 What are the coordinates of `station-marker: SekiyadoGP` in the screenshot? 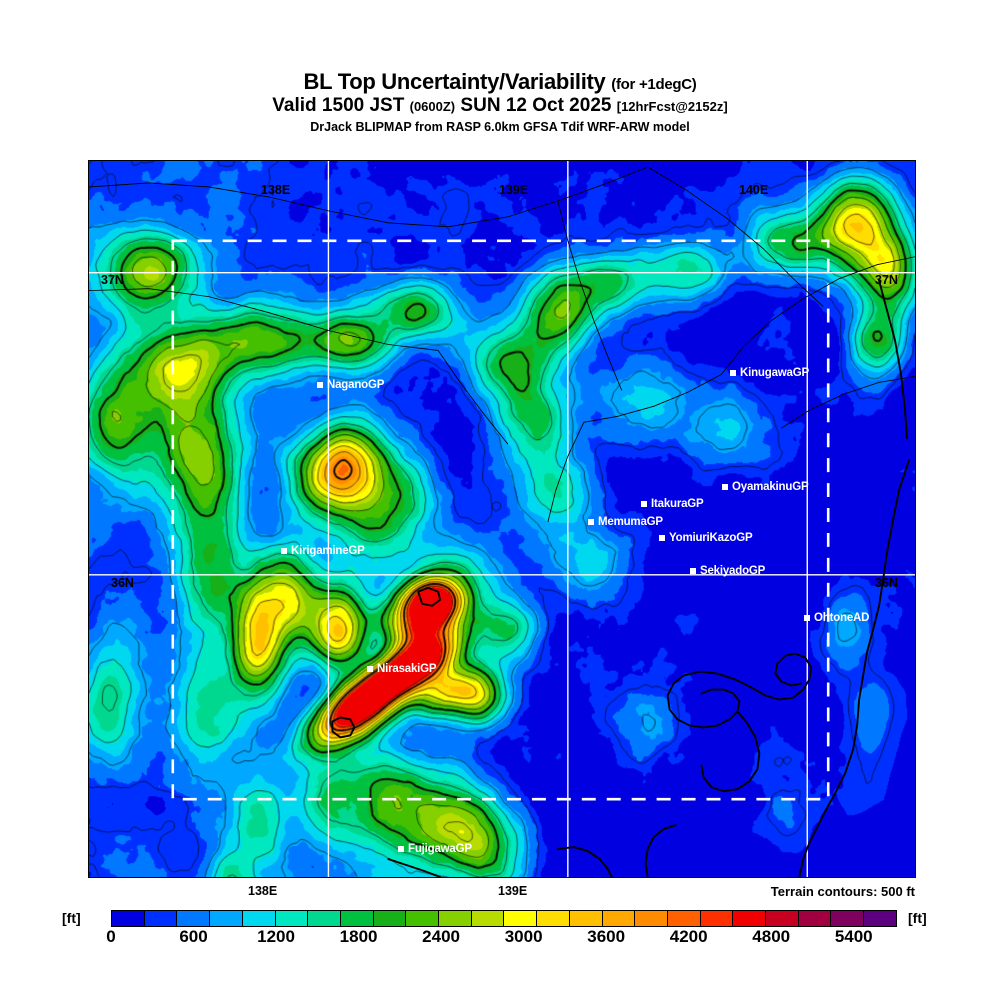 It's located at (727, 571).